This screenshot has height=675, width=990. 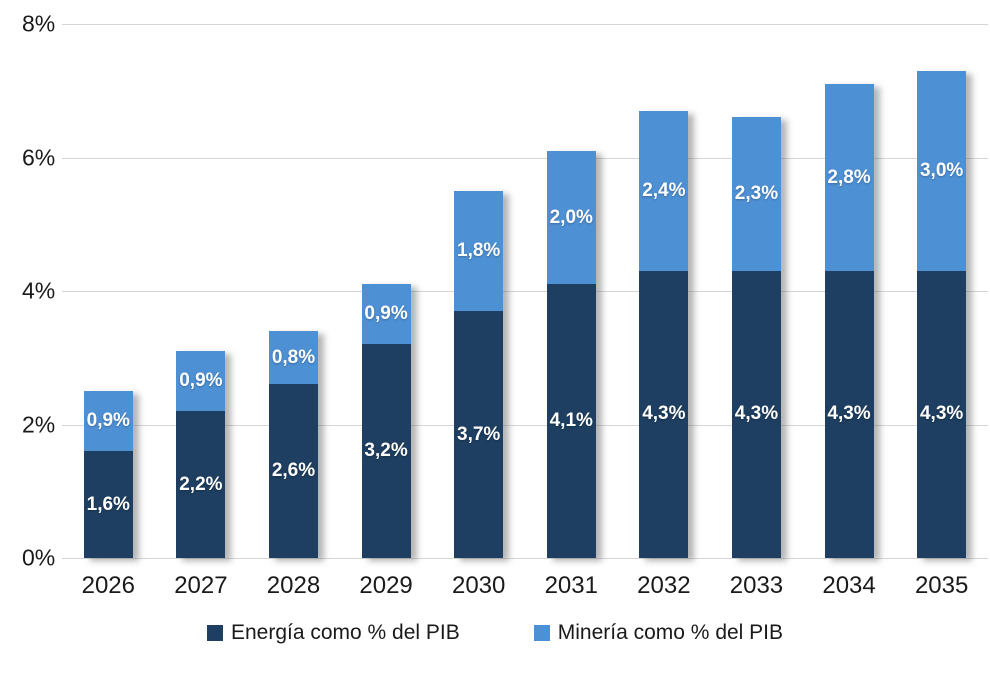 I want to click on y-tick-8%: 8%, so click(x=39, y=23).